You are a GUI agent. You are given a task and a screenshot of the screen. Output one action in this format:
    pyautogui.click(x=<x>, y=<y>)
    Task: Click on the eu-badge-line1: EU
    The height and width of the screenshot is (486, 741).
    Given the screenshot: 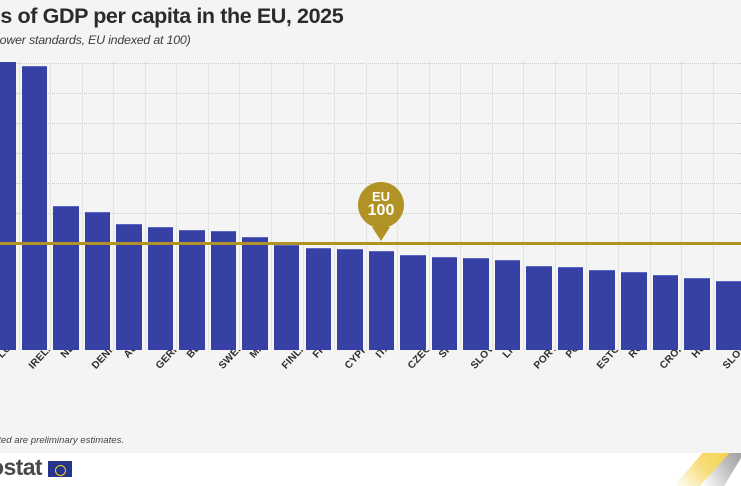 What is the action you would take?
    pyautogui.click(x=381, y=196)
    